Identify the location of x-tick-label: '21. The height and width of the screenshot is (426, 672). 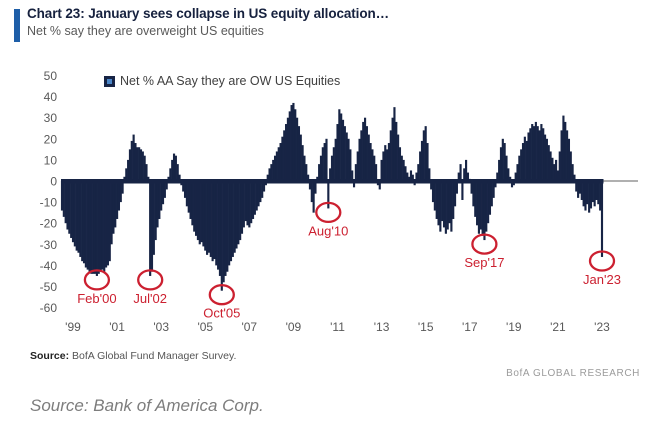
(558, 327).